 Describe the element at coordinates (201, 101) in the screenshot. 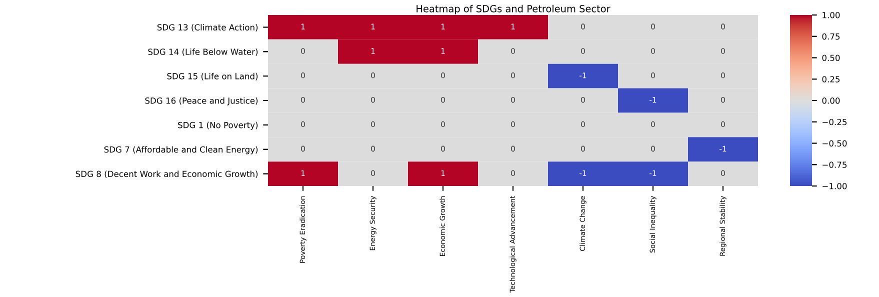

I see `y-tick-label: SDG 16 (Peace and Justice)` at that location.